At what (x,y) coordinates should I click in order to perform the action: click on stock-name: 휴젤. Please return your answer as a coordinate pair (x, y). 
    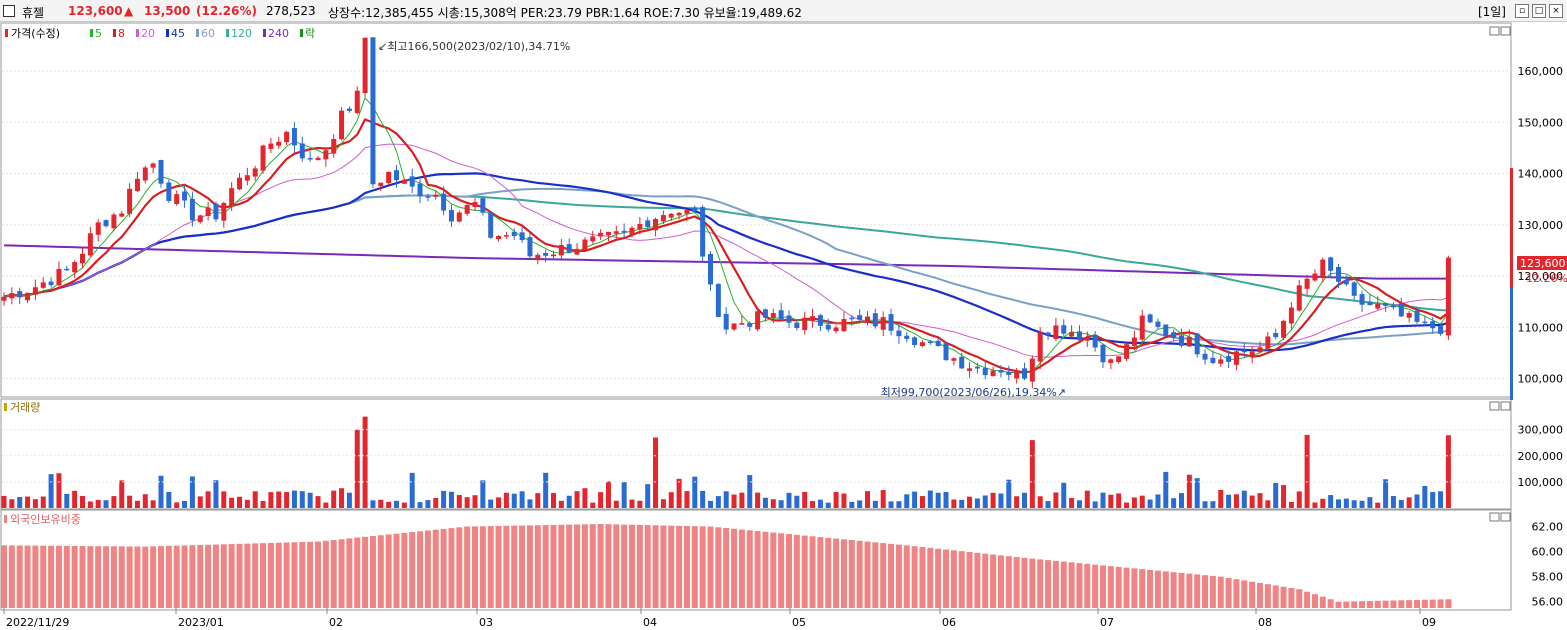
    Looking at the image, I should click on (33, 12).